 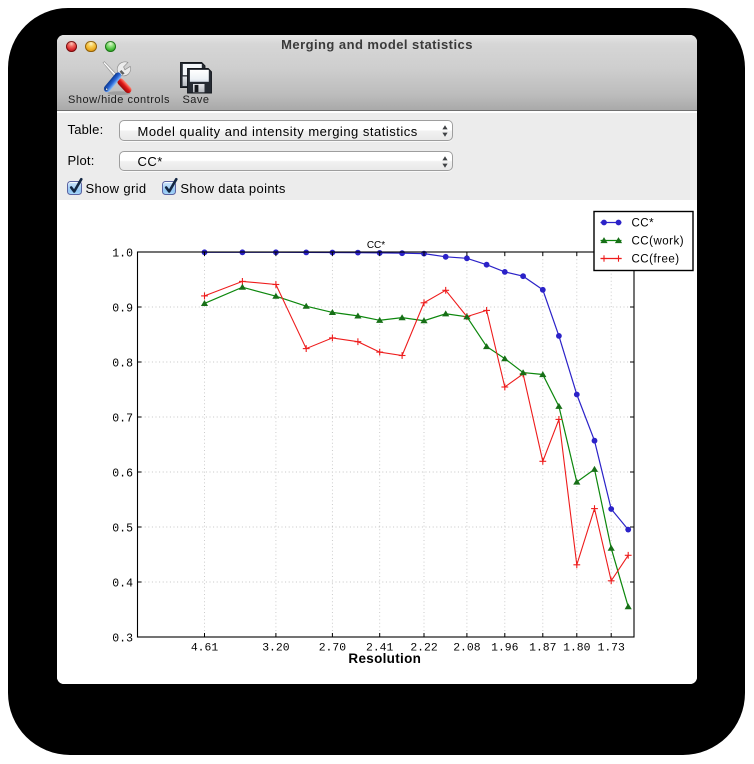 What do you see at coordinates (122, 638) in the screenshot?
I see `svg-text: 0.3` at bounding box center [122, 638].